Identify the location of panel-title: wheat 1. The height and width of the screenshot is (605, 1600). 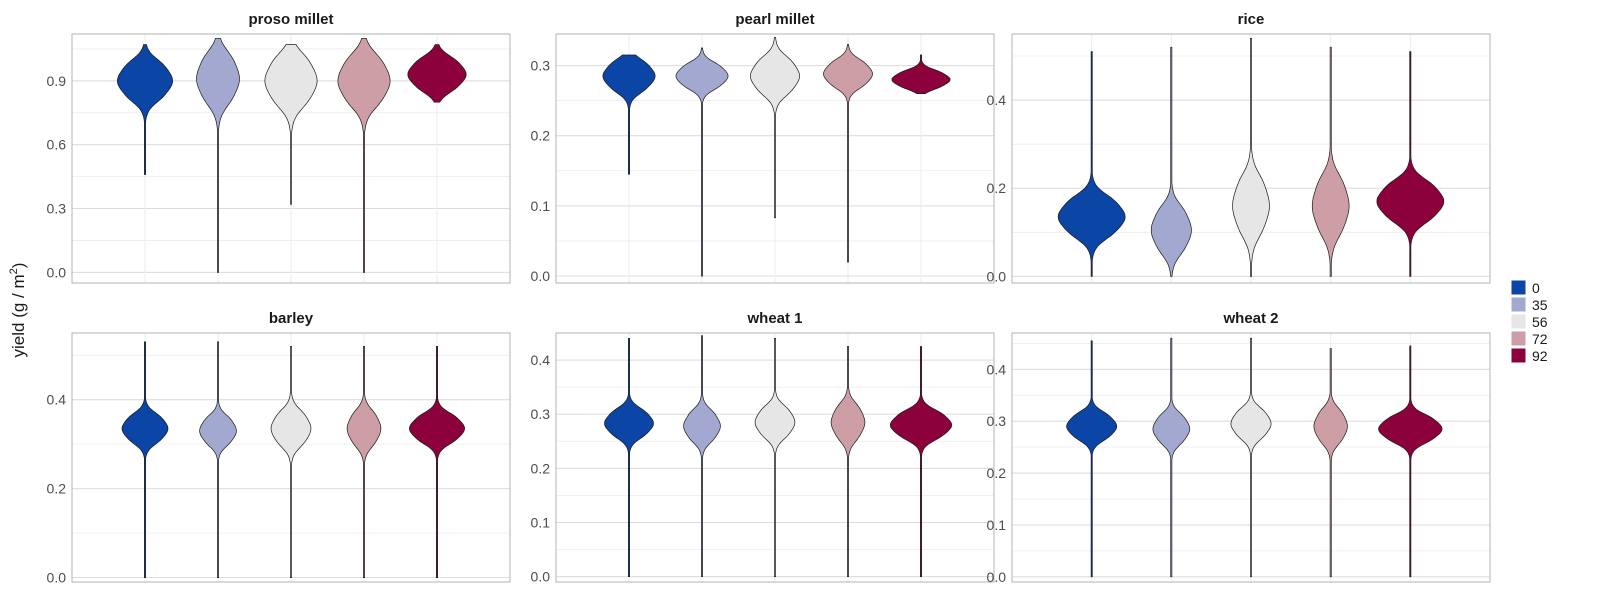
(774, 318).